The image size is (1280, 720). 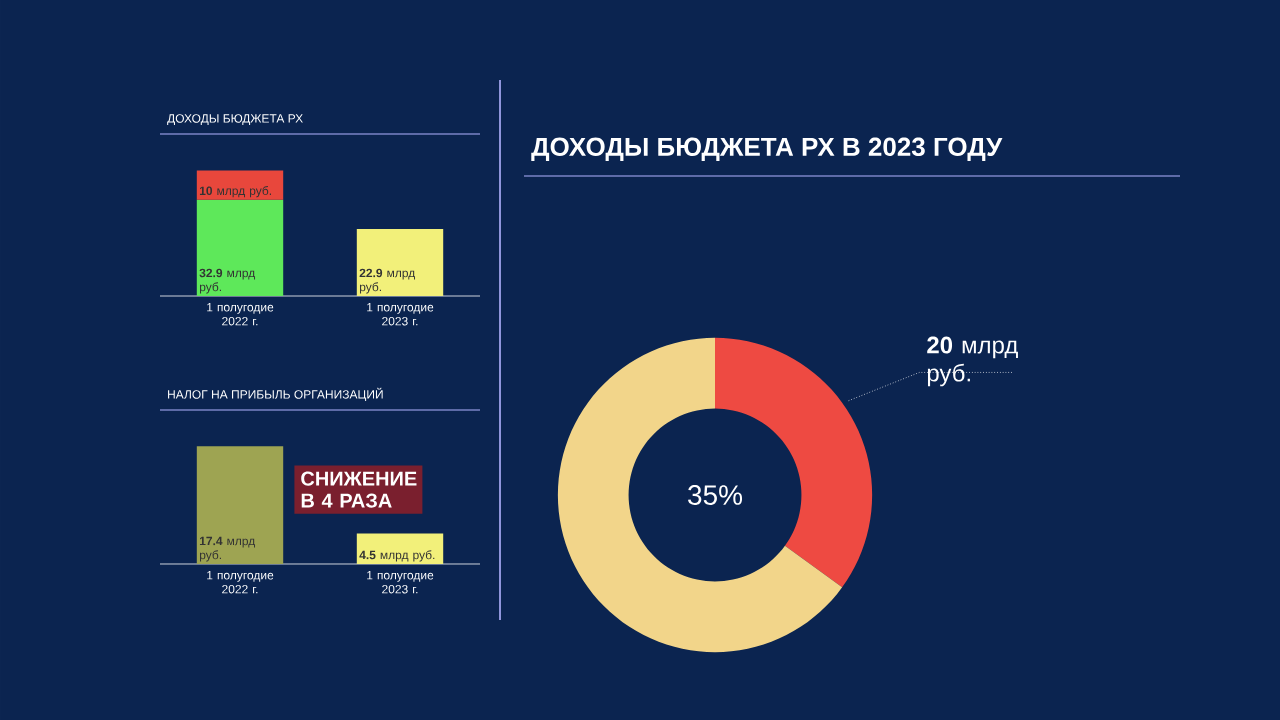 I want to click on chart-title: ДОХОДЫ БЮДЖЕТА РХ В 2023 ГОДУ, so click(x=767, y=149).